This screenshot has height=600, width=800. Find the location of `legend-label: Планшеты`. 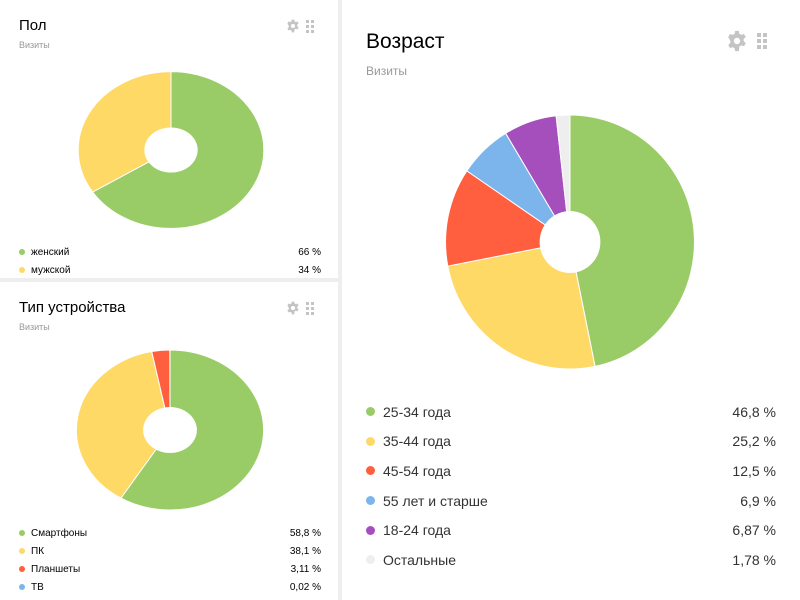

legend-label: Планшеты is located at coordinates (56, 569).